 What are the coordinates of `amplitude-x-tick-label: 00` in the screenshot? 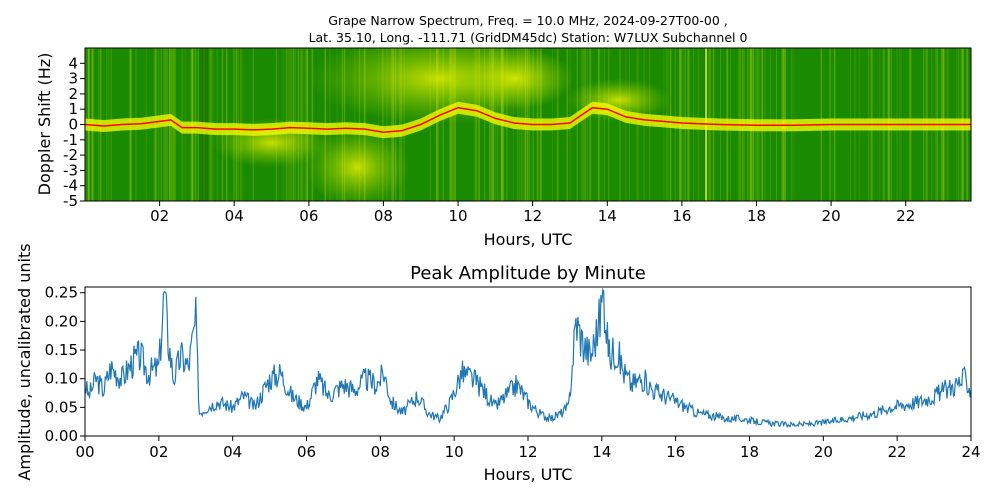 It's located at (84, 452).